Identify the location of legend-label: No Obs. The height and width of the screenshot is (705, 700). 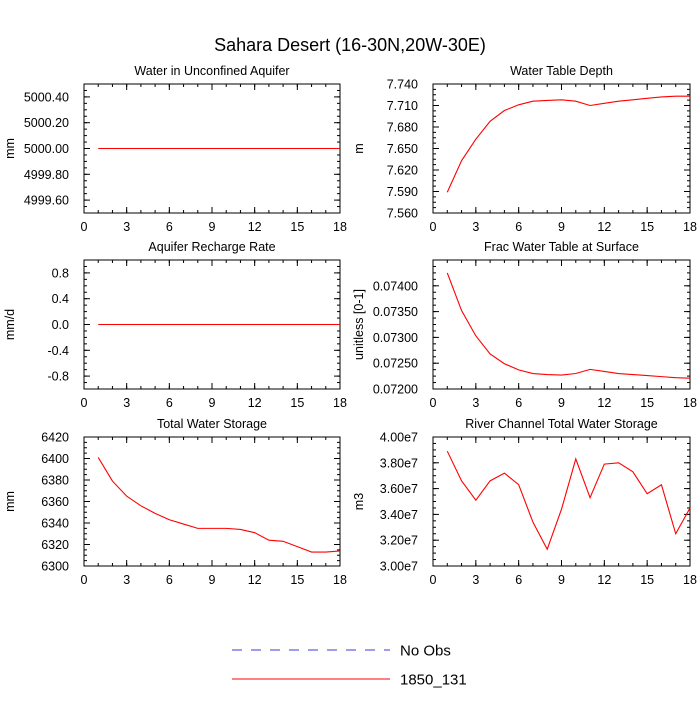
(425, 651).